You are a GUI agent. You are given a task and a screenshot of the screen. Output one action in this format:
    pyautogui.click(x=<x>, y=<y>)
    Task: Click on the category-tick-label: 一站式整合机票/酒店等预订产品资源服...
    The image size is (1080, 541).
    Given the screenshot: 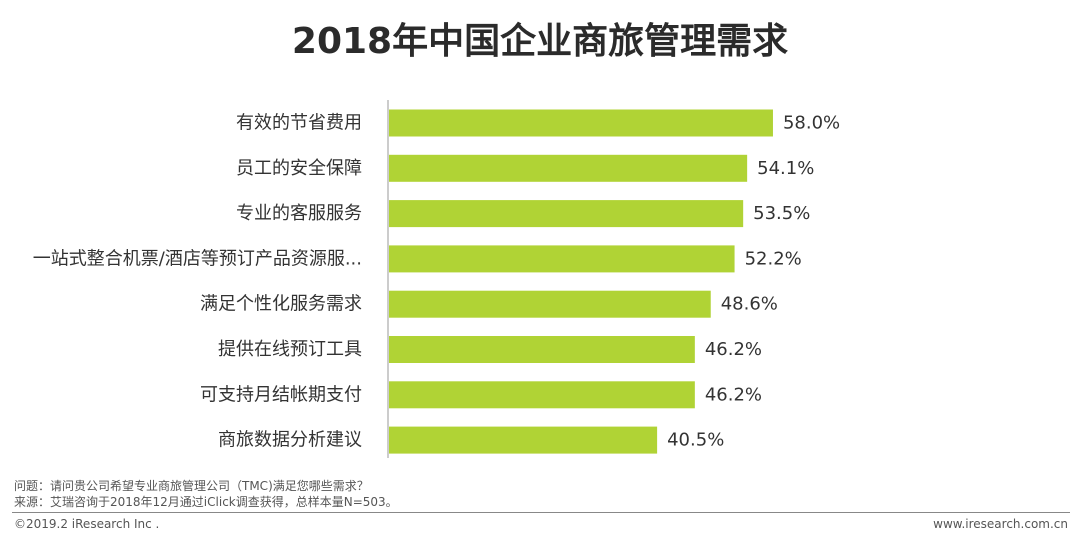 What is the action you would take?
    pyautogui.click(x=197, y=258)
    